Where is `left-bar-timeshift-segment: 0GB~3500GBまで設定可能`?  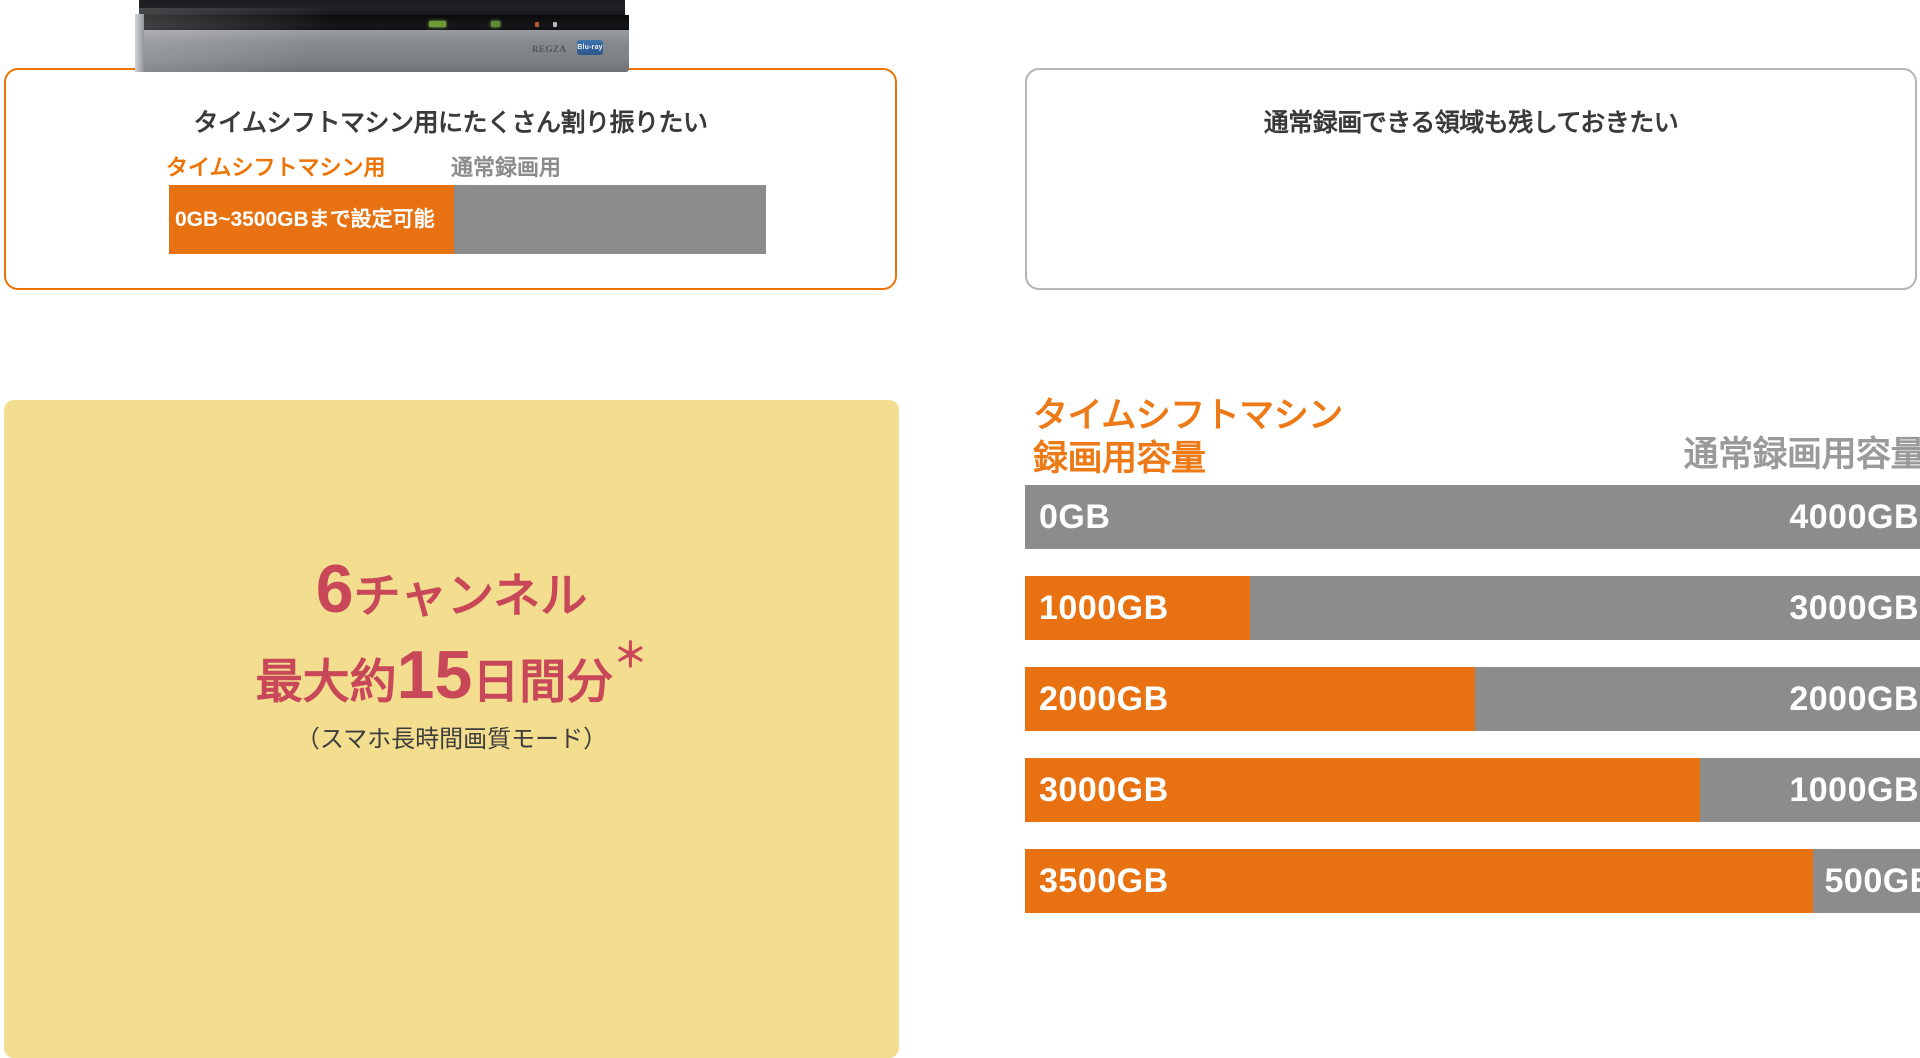
left-bar-timeshift-segment: 0GB~3500GBまで設定可能 is located at coordinates (311, 219).